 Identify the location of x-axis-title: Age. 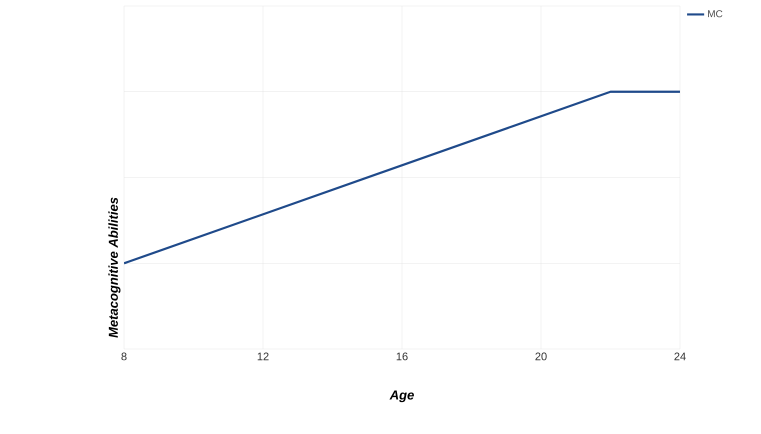
(401, 396).